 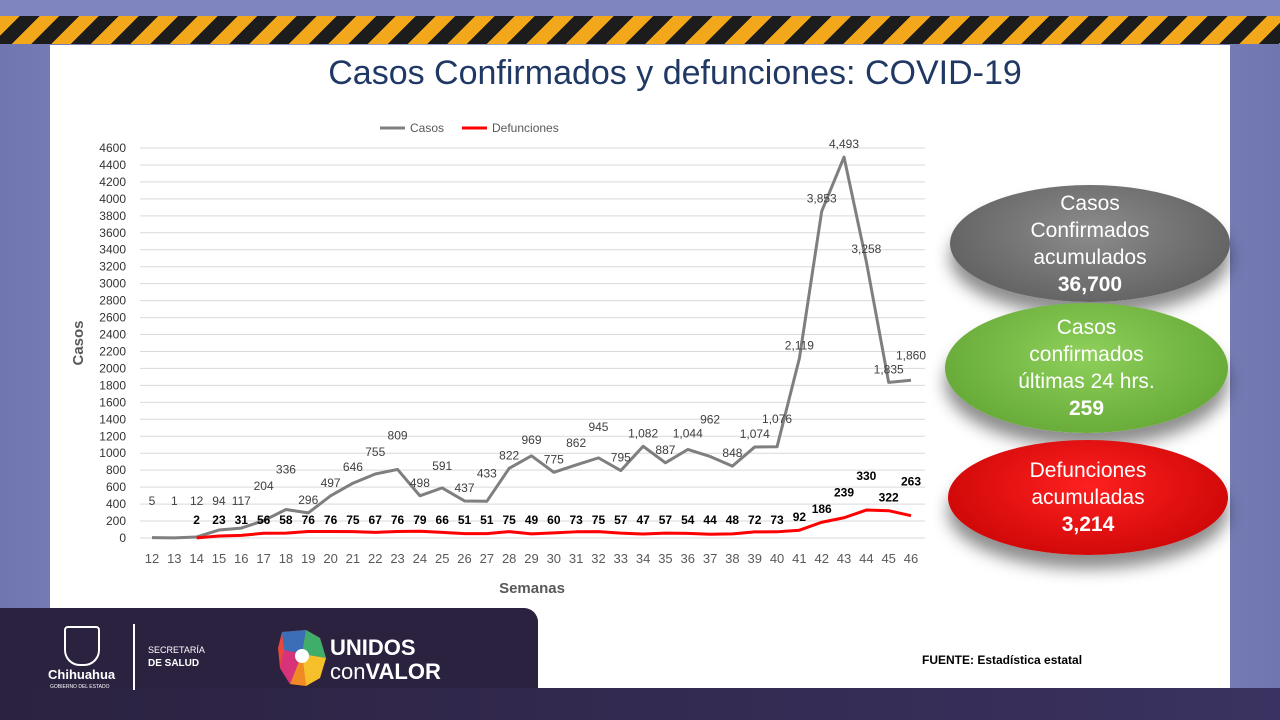 What do you see at coordinates (398, 435) in the screenshot?
I see `casos-data-label: 809` at bounding box center [398, 435].